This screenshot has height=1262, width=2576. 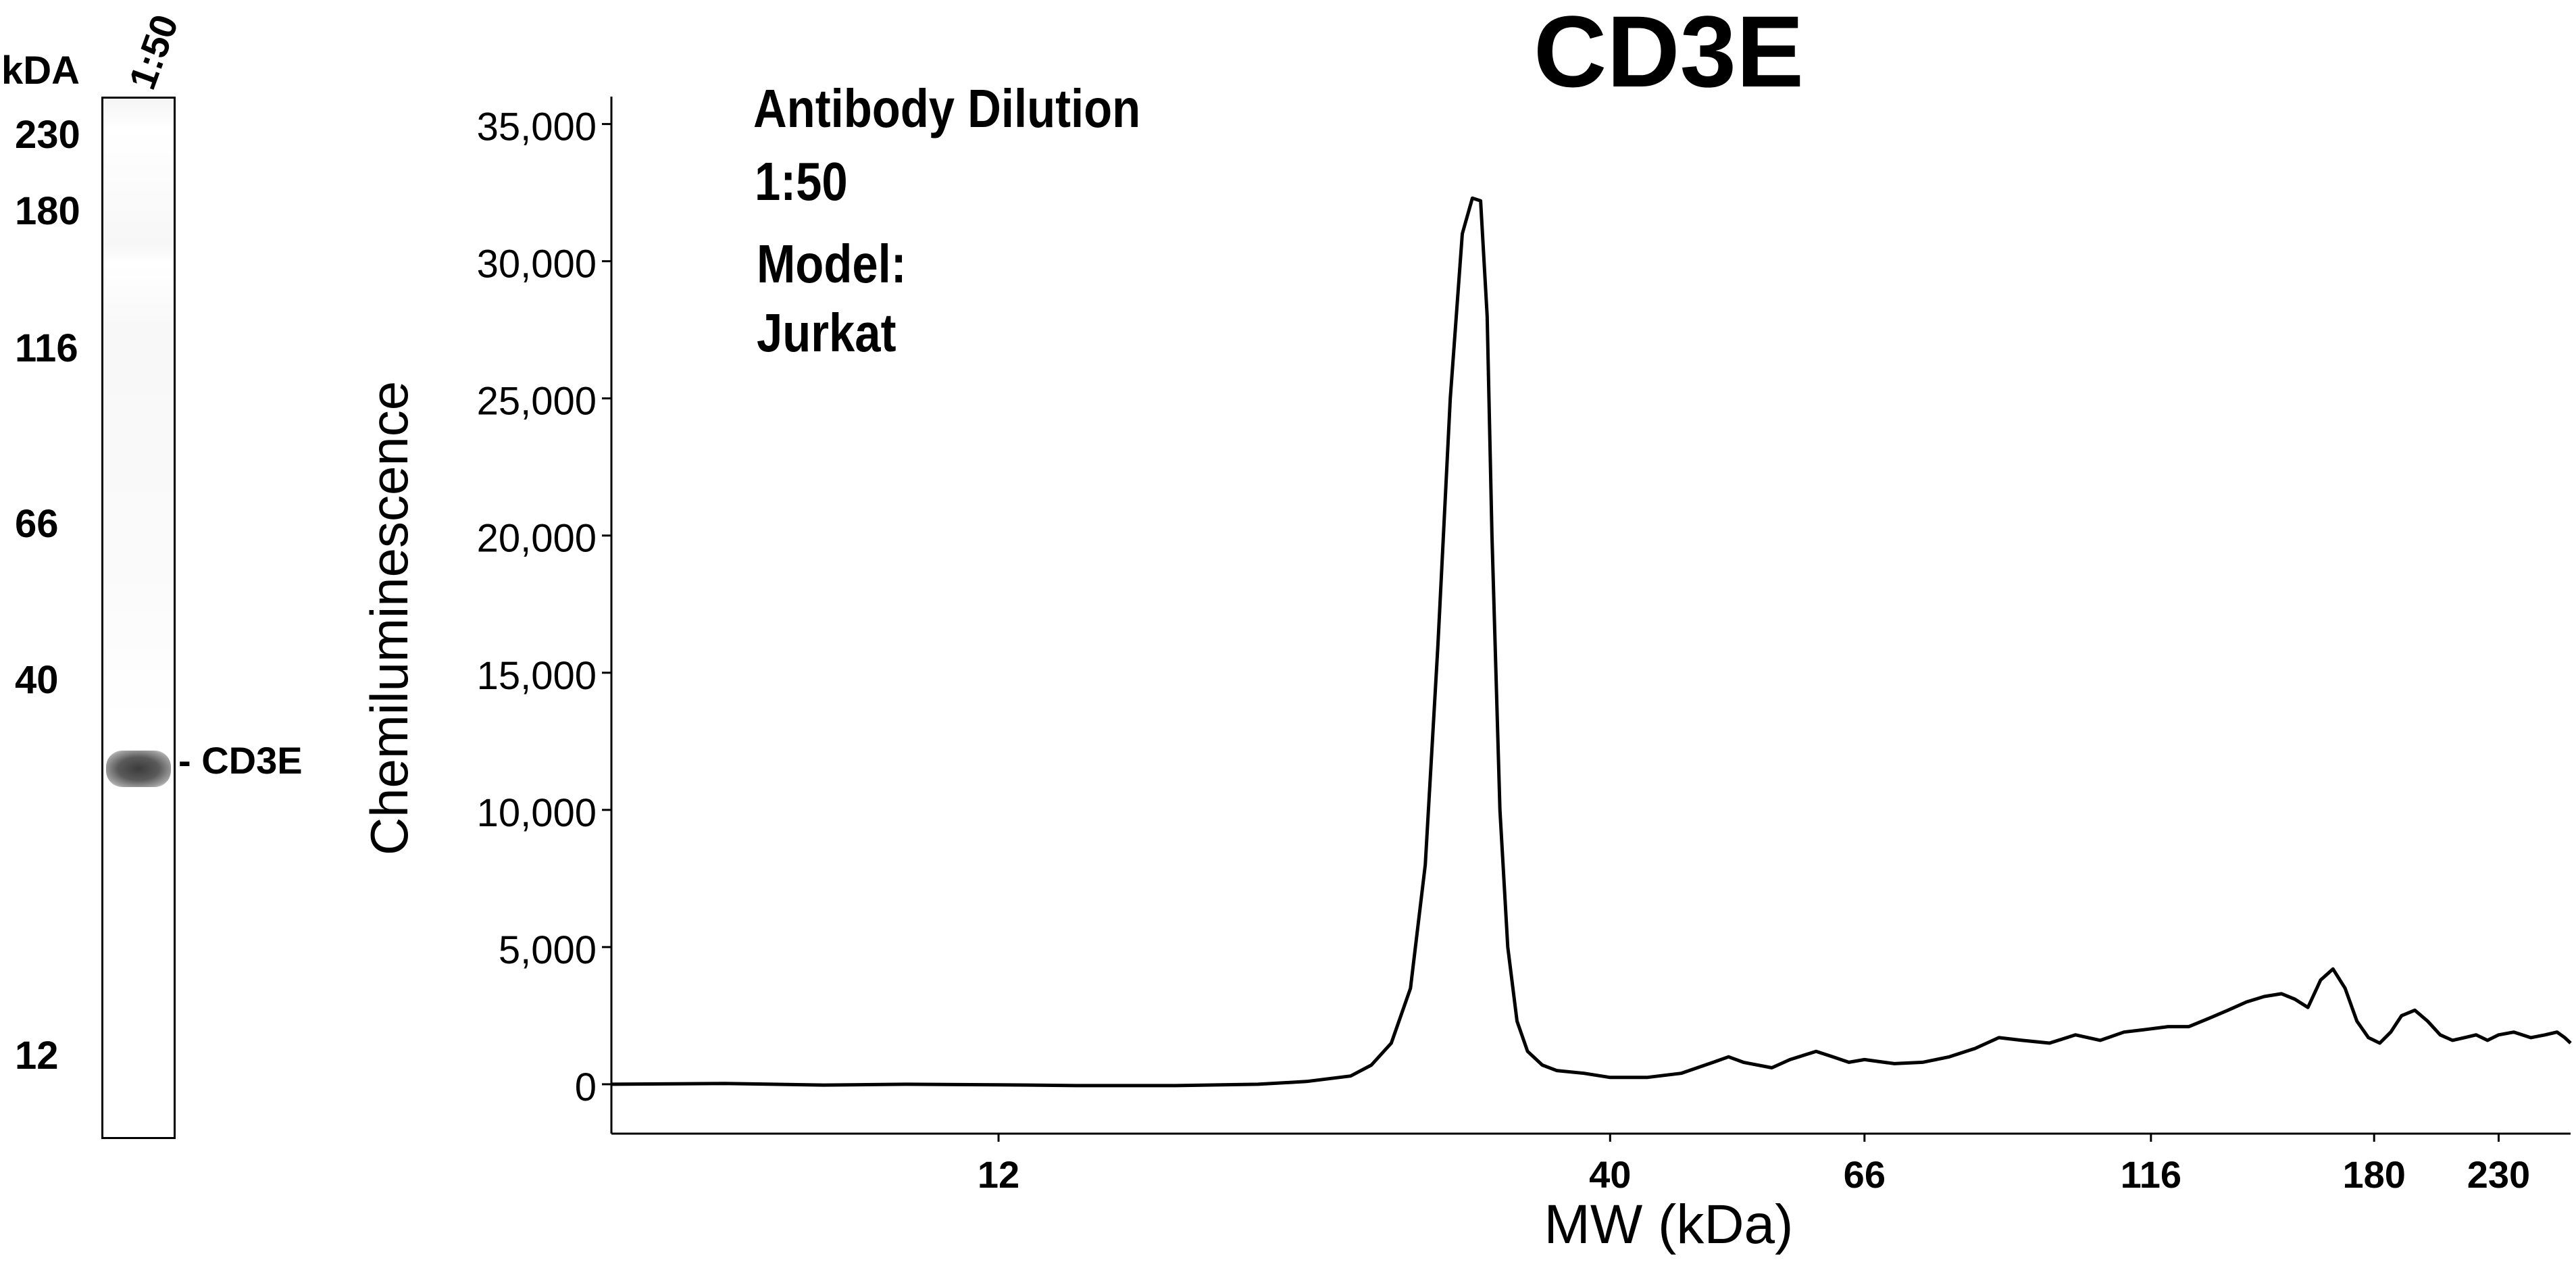 I want to click on y-tick-label: 25,000, so click(x=537, y=402).